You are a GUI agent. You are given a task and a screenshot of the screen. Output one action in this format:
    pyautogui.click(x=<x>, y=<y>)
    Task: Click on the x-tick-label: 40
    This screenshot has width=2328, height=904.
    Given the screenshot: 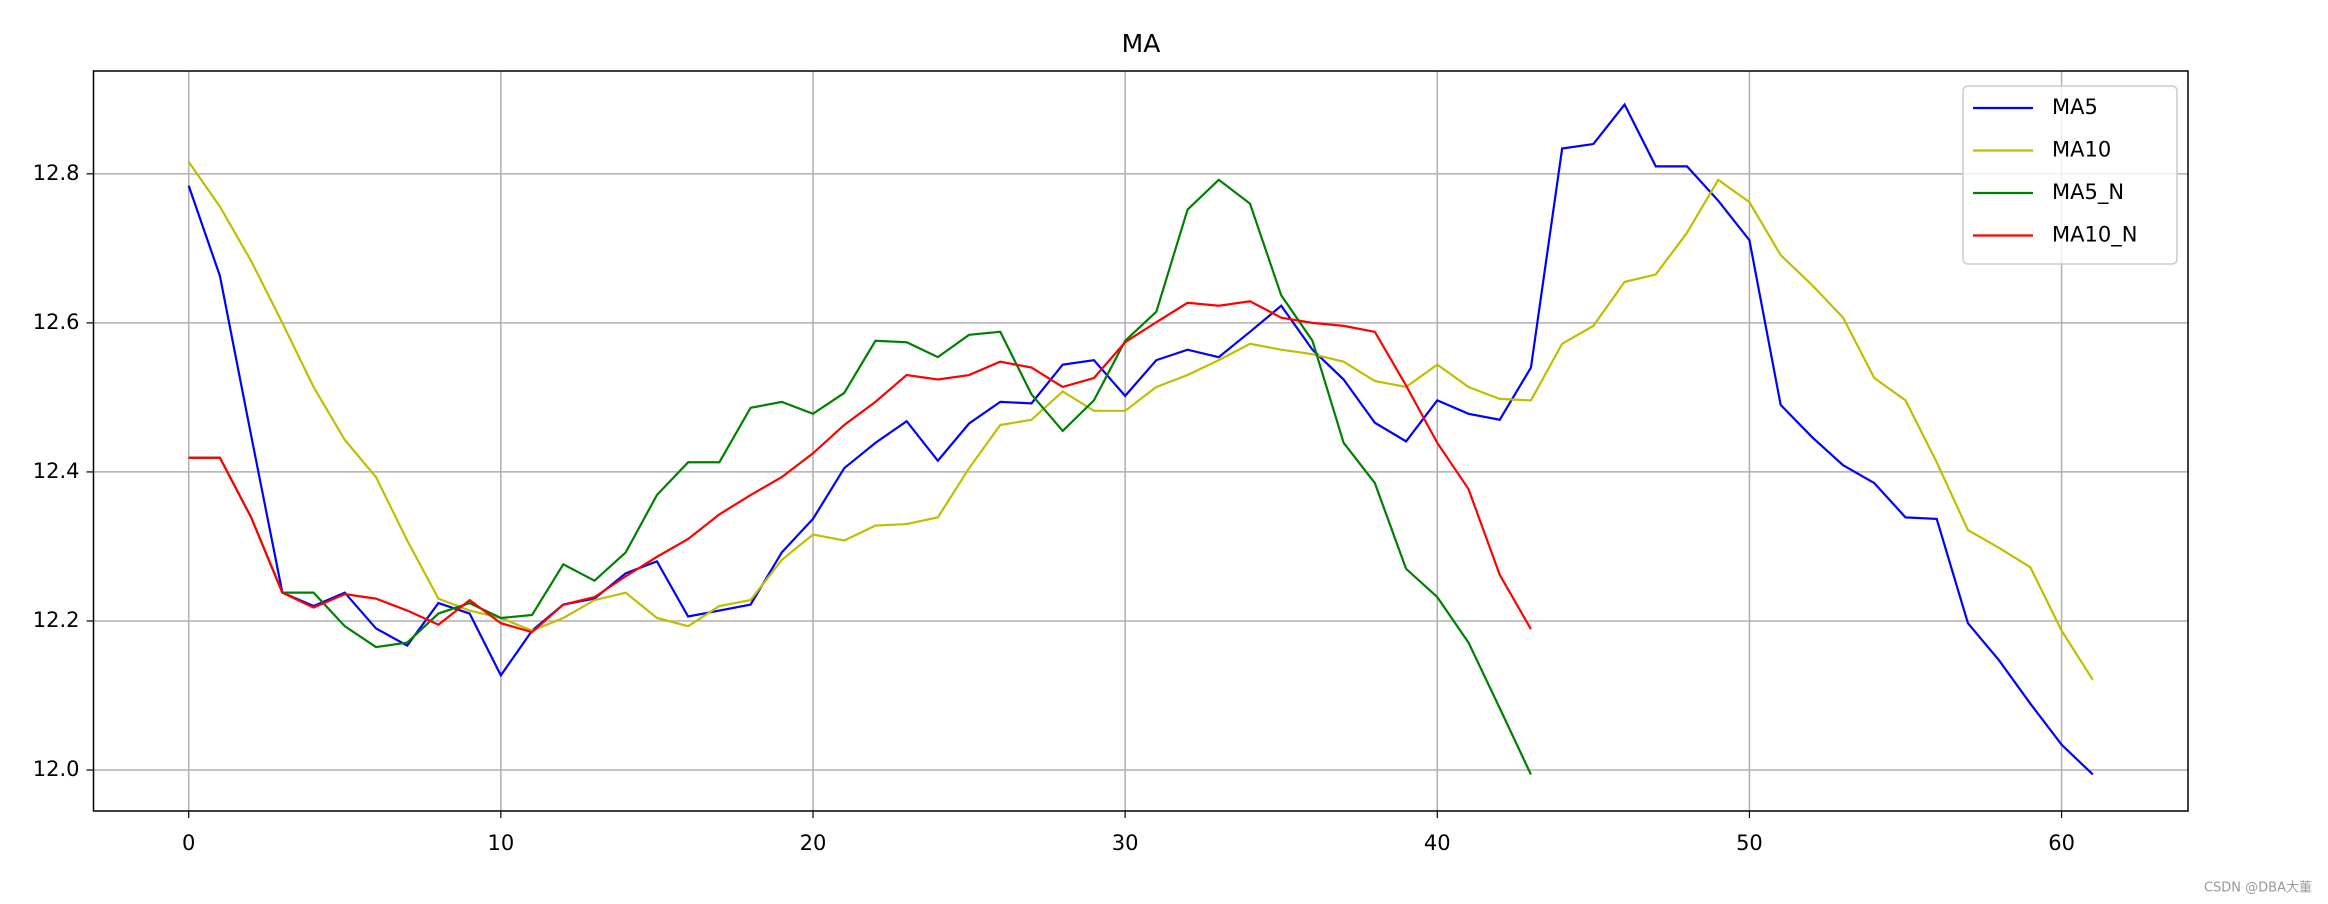 What is the action you would take?
    pyautogui.click(x=1437, y=843)
    